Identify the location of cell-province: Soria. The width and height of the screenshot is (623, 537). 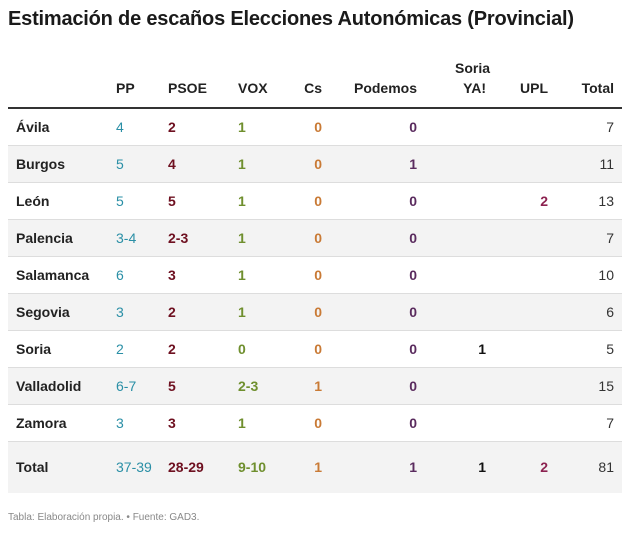
(58, 349).